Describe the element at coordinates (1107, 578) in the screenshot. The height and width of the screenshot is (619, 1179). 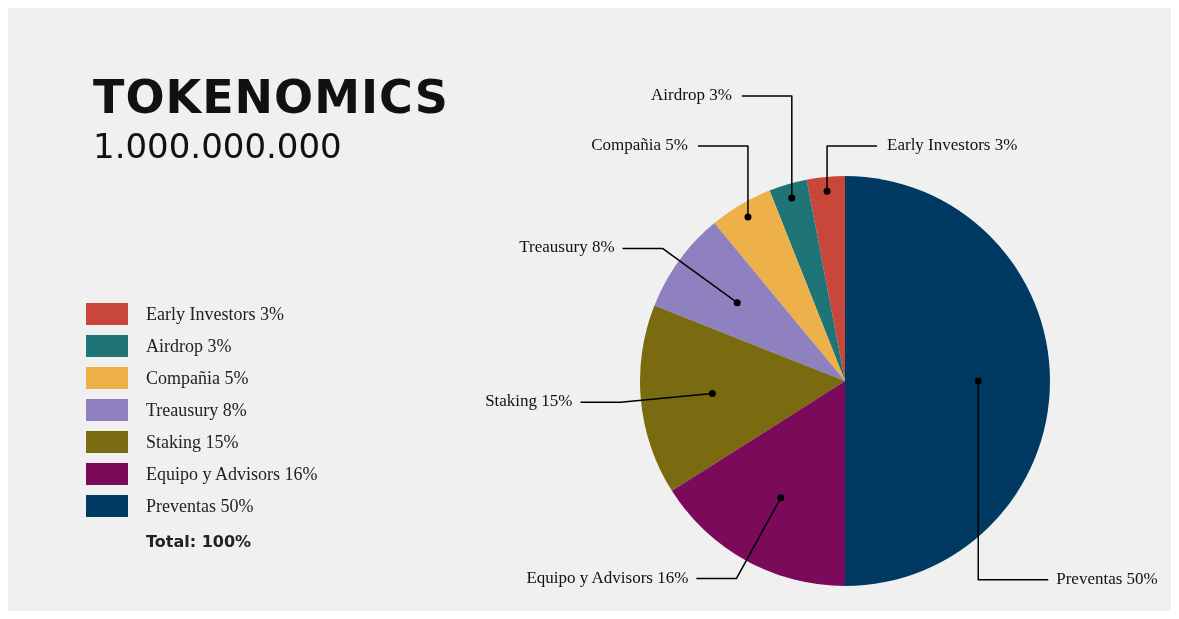
I see `slice-label: Preventas 50%` at that location.